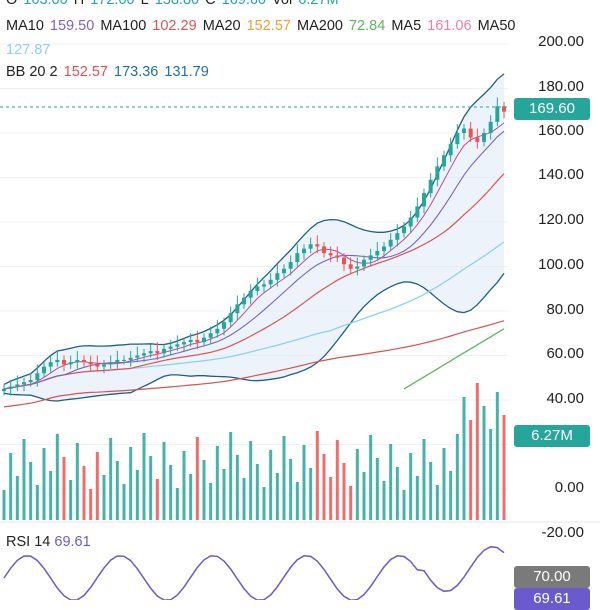  I want to click on open-value: 163.00, so click(45, 4).